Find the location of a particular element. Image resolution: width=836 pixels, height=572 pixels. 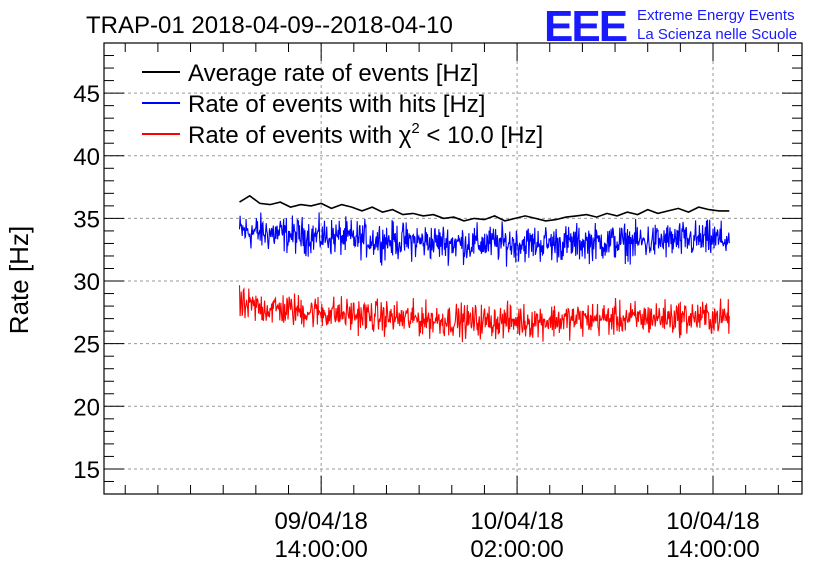

x-tick-label-time: 02:00:00 is located at coordinates (516, 549).